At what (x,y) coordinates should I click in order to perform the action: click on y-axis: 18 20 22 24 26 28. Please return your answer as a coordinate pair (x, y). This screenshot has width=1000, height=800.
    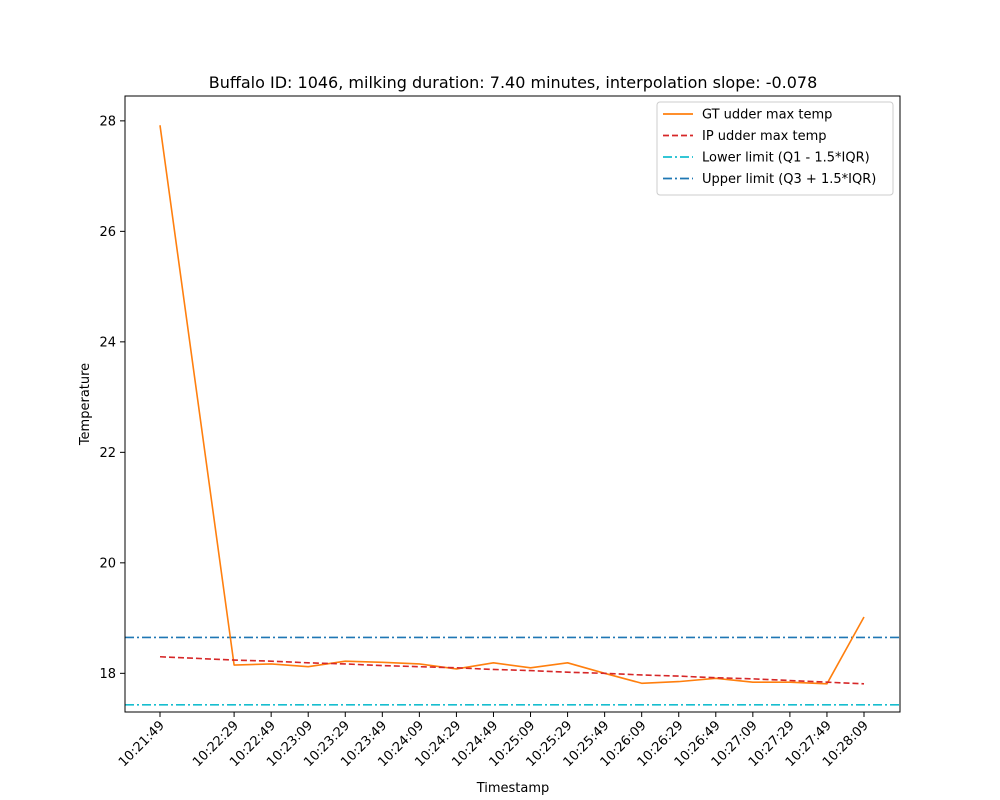
    Looking at the image, I should click on (112, 398).